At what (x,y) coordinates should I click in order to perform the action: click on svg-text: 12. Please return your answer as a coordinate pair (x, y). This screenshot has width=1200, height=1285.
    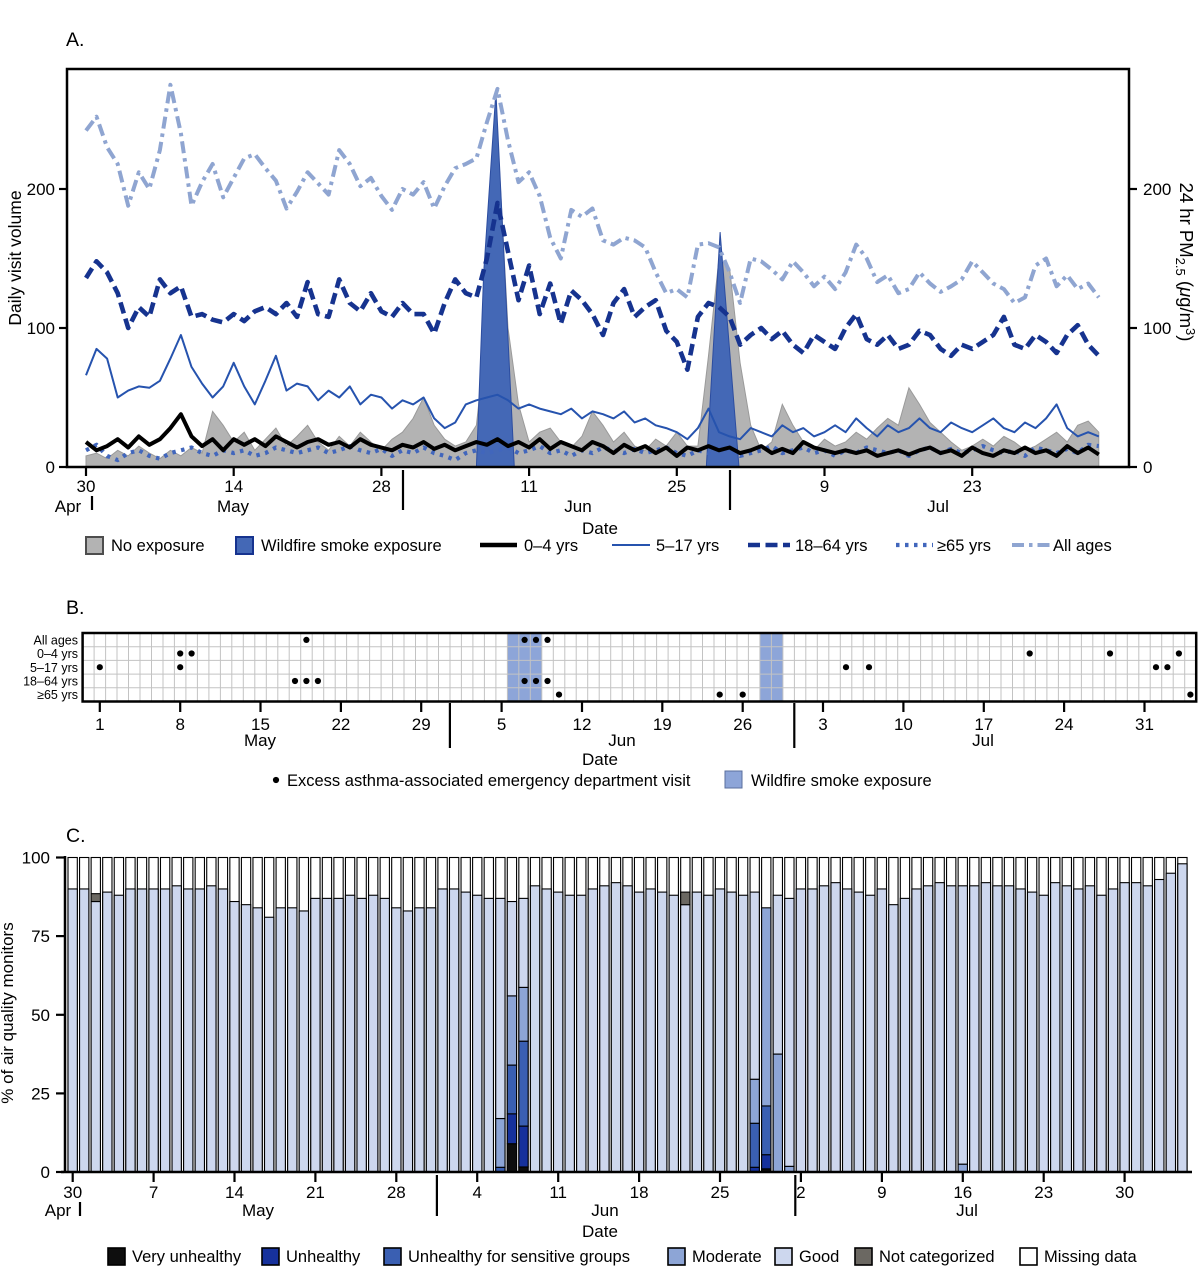
    Looking at the image, I should click on (582, 724).